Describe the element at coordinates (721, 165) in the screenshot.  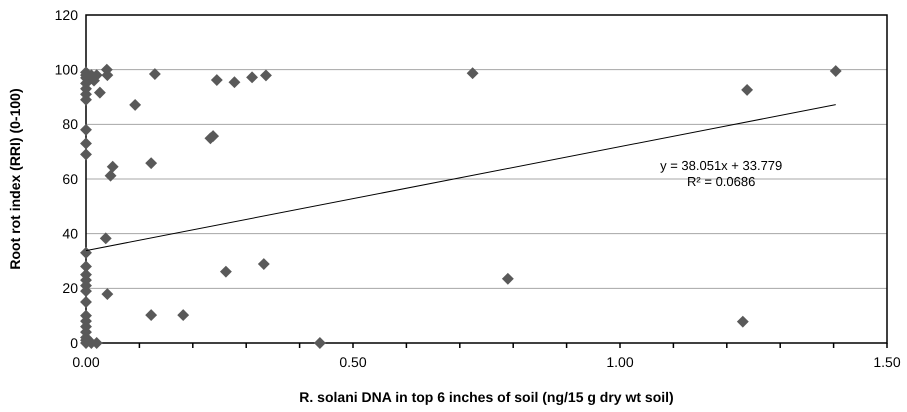
I see `annotation: y = 38.051x + 33.779` at that location.